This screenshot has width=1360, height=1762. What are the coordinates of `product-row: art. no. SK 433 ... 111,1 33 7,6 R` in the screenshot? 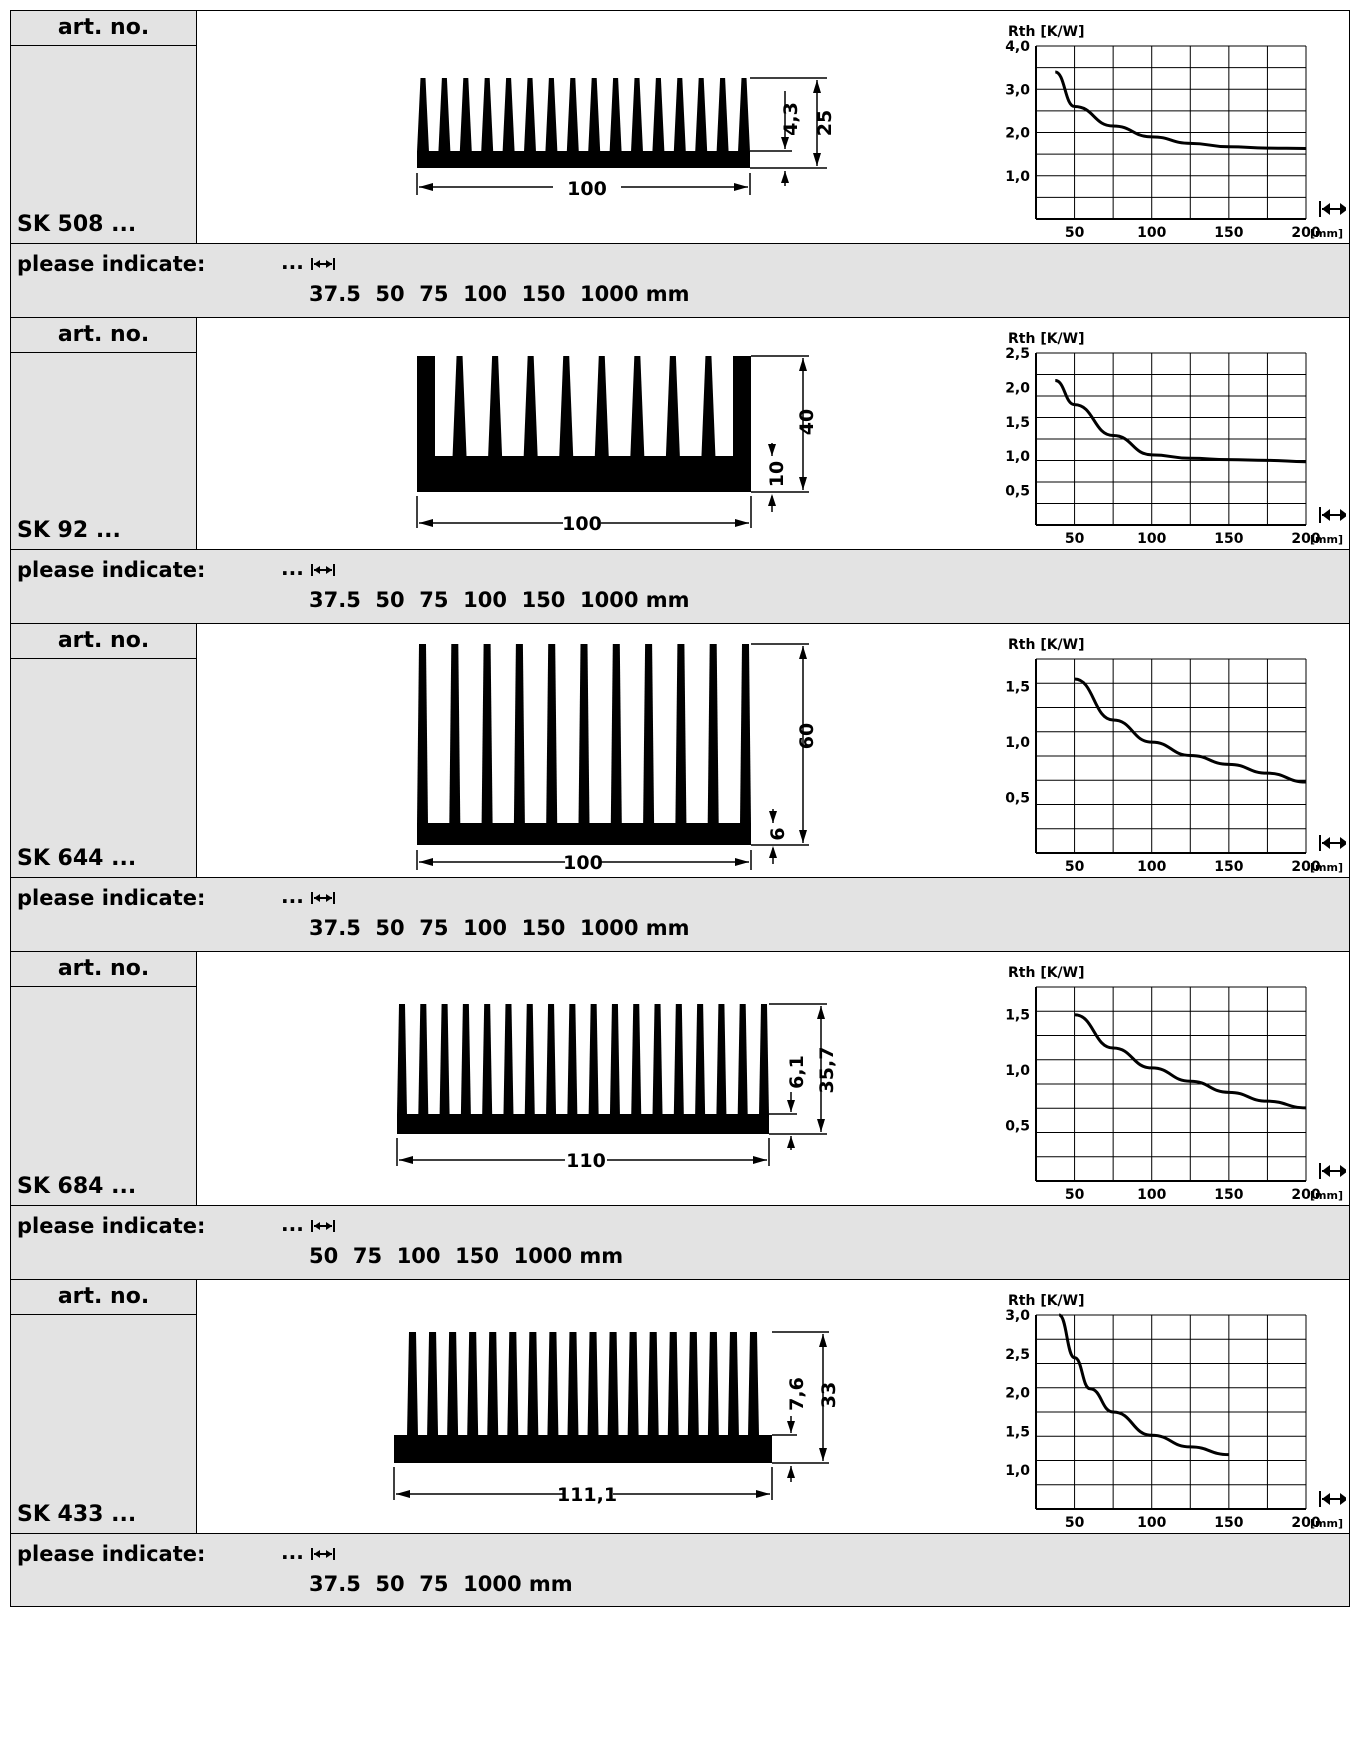 It's located at (680, 1406).